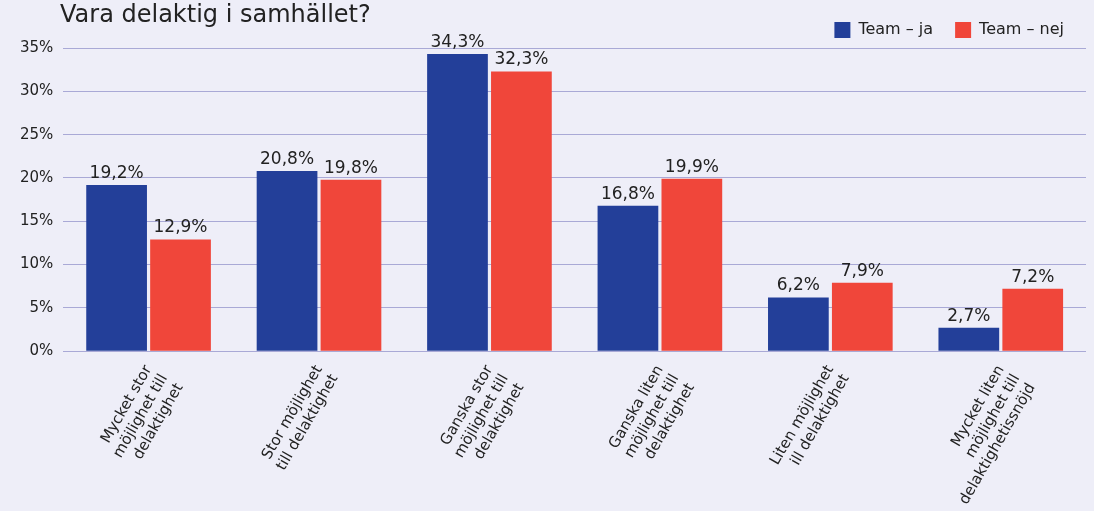 This screenshot has width=1094, height=511. Describe the element at coordinates (798, 284) in the screenshot. I see `data-label: 6,2%` at that location.